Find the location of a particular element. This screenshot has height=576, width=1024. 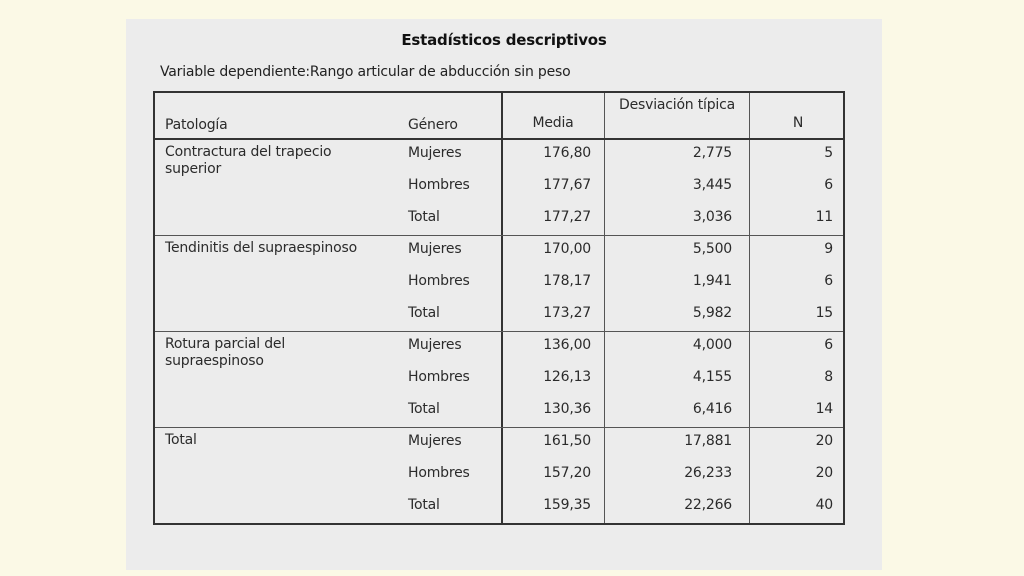

header-media: Media is located at coordinates (553, 123).